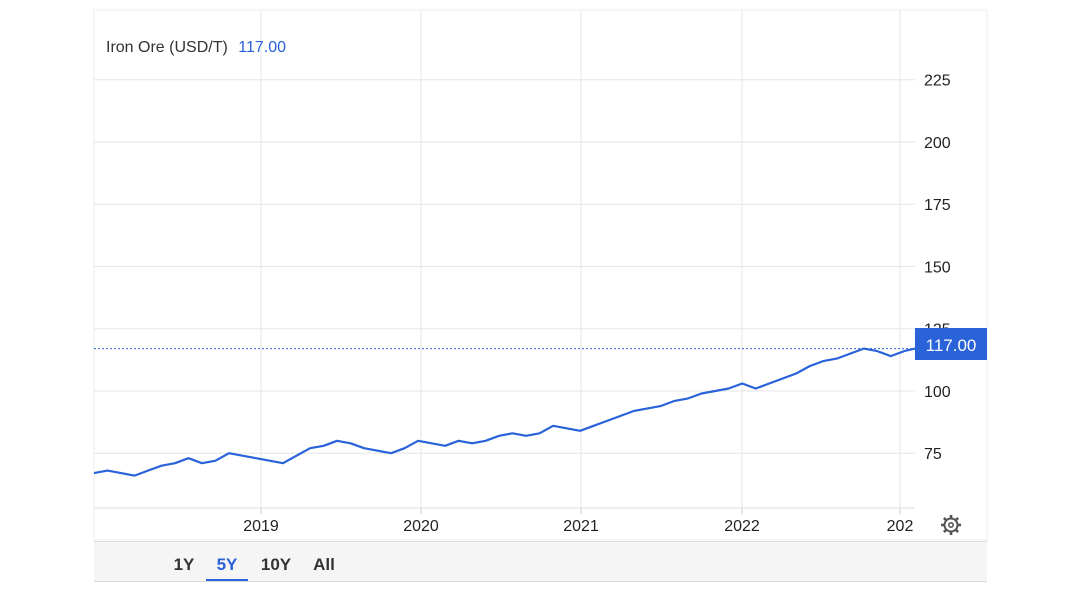 The width and height of the screenshot is (1077, 600). I want to click on range-all-button: All, so click(324, 564).